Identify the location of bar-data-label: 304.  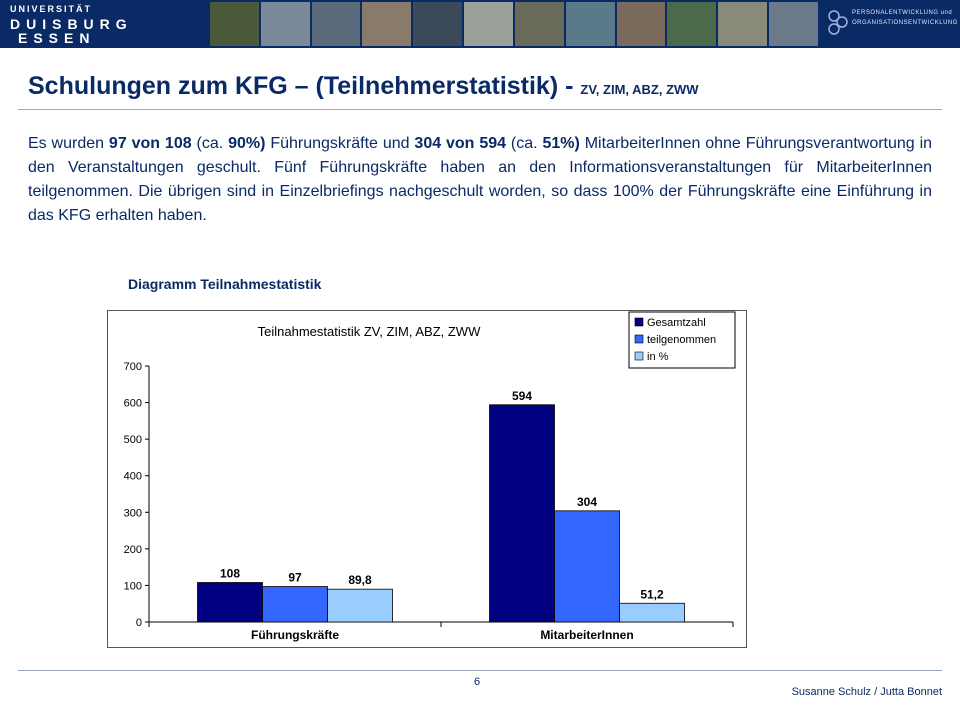
(587, 502).